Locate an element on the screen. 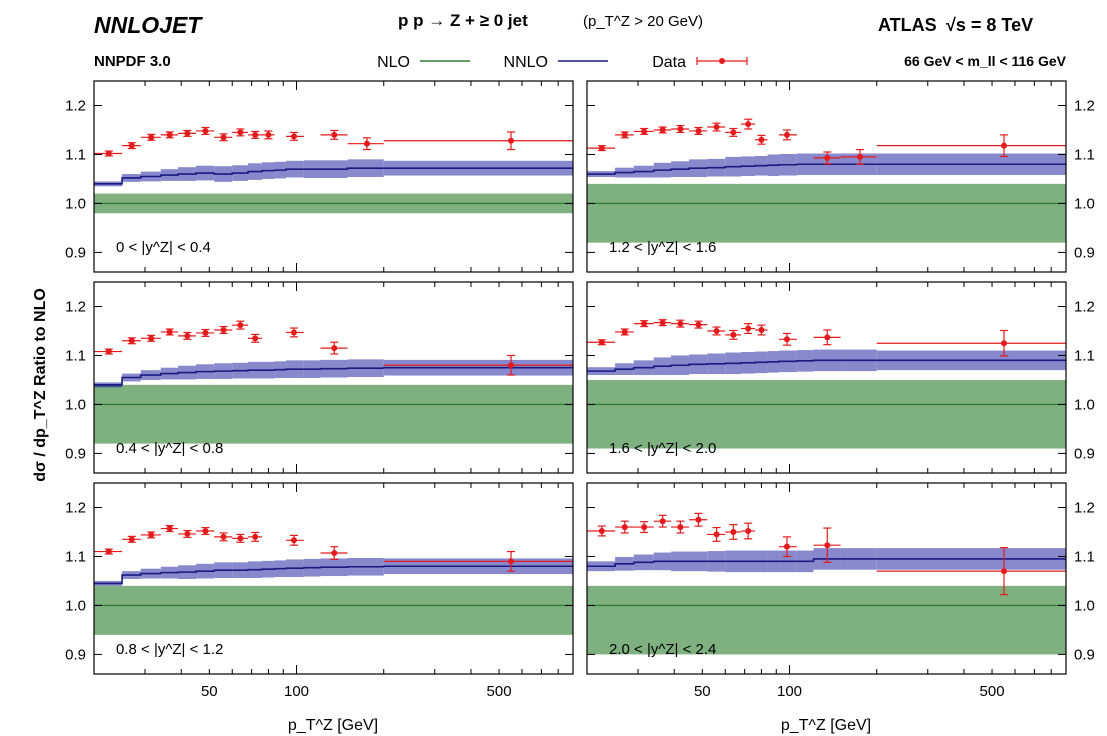 This screenshot has height=736, width=1107. legend-nnlo-label: NNLO is located at coordinates (526, 62).